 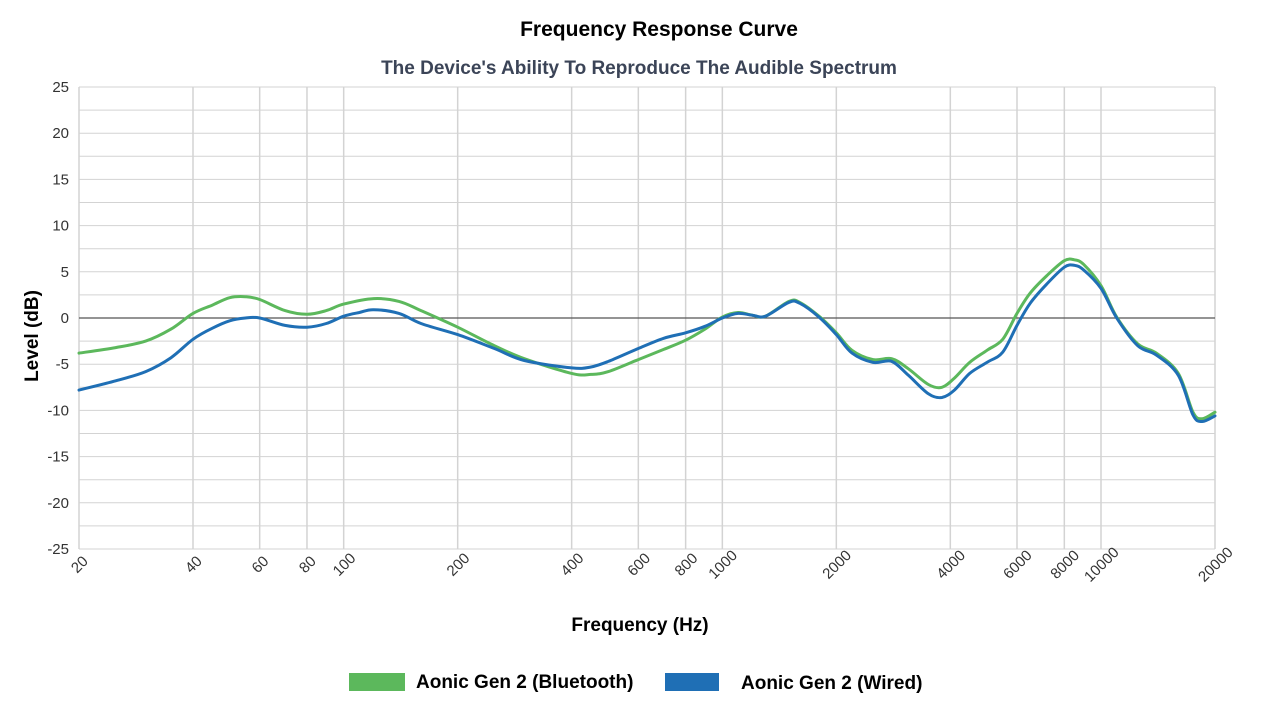 I want to click on x-tick-label: 4000, so click(x=951, y=565).